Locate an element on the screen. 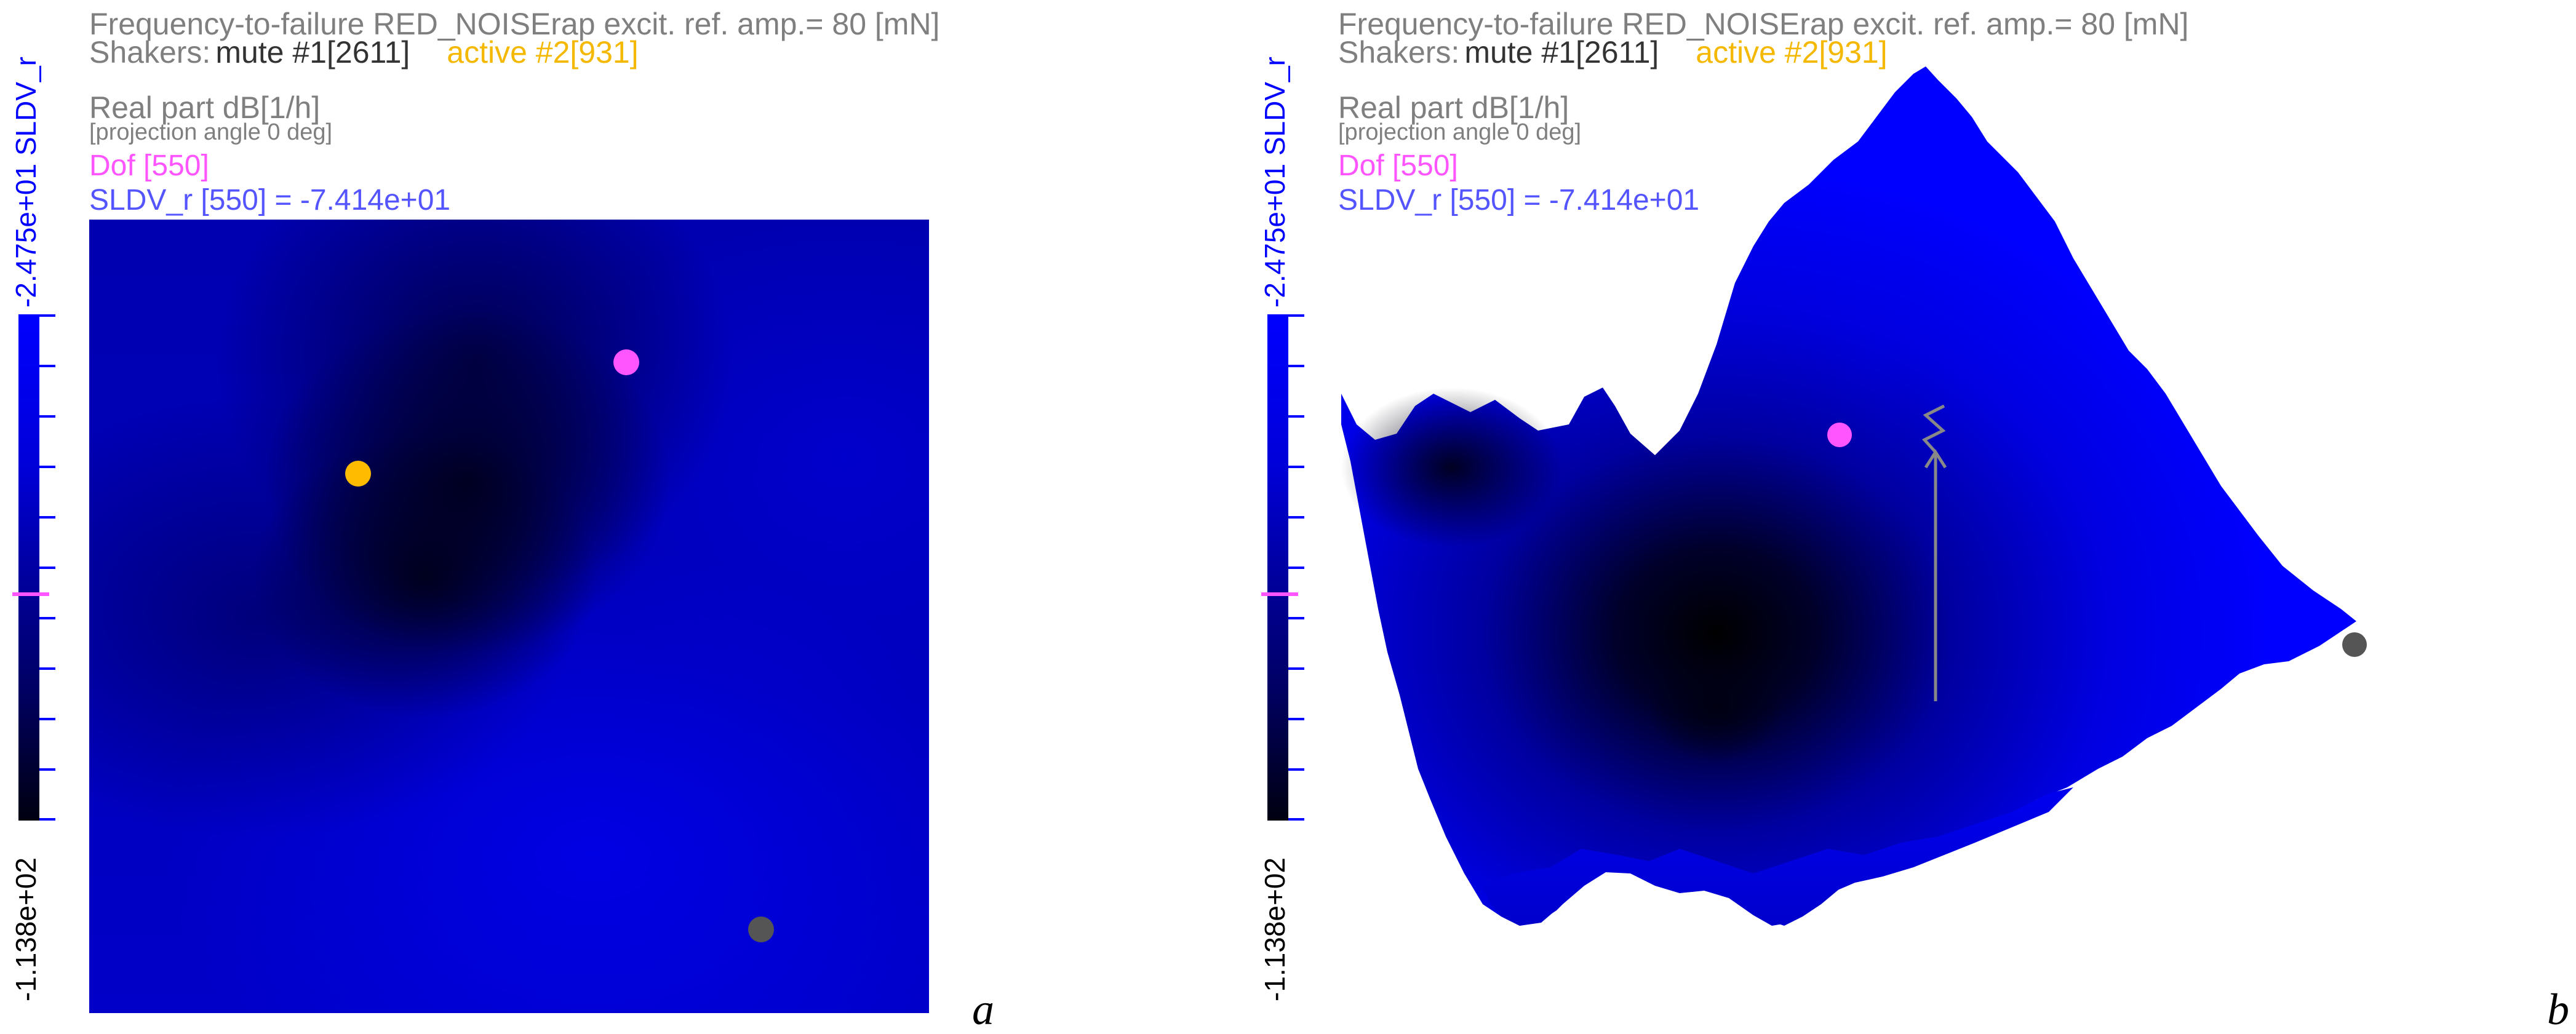 This screenshot has height=1034, width=2576. panel-label-a: a is located at coordinates (983, 1009).